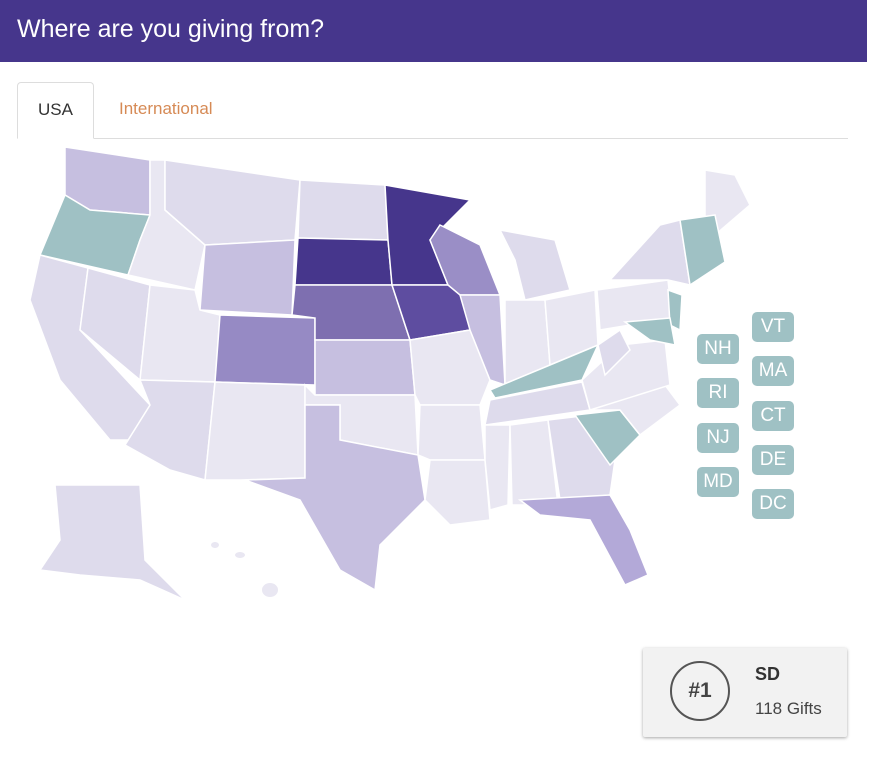  Describe the element at coordinates (773, 416) in the screenshot. I see `state-chip: CT` at that location.